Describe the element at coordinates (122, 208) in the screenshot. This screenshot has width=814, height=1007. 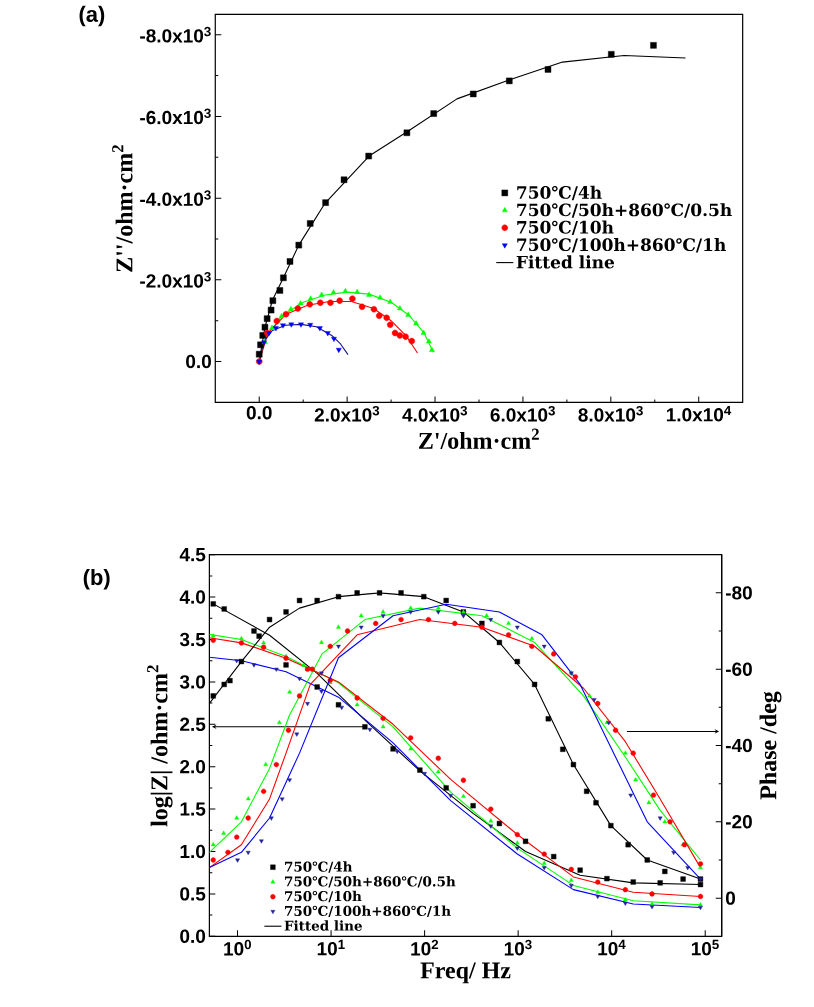
I see `y-axis-title: Z''/ohm·cm$^{2}$` at that location.